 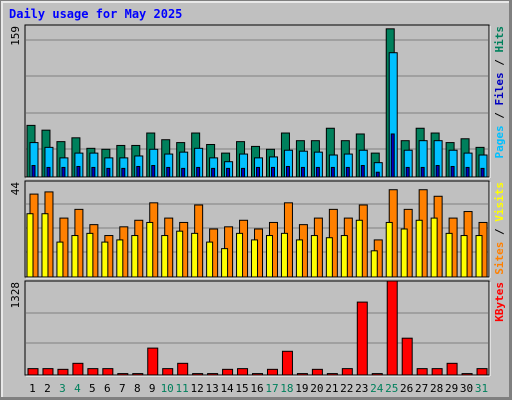 I want to click on panel-2-axis-label: Sites / Visits, so click(x=499, y=228).